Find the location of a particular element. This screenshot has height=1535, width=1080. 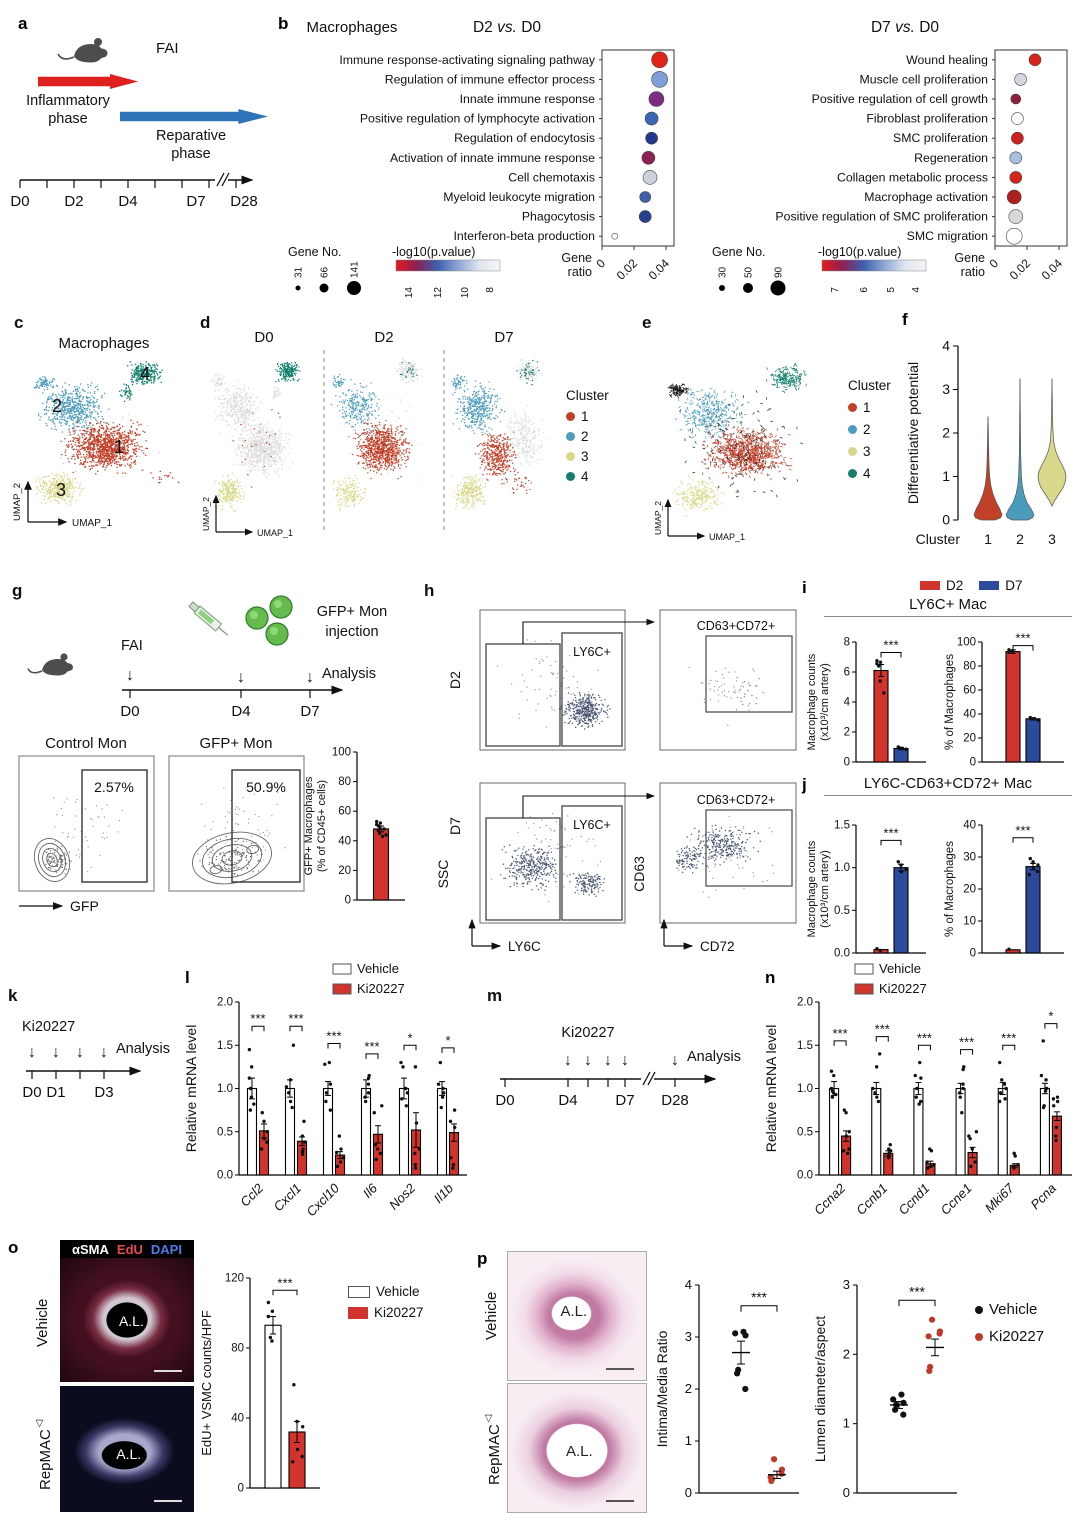

svg-text: 90 is located at coordinates (779, 272).